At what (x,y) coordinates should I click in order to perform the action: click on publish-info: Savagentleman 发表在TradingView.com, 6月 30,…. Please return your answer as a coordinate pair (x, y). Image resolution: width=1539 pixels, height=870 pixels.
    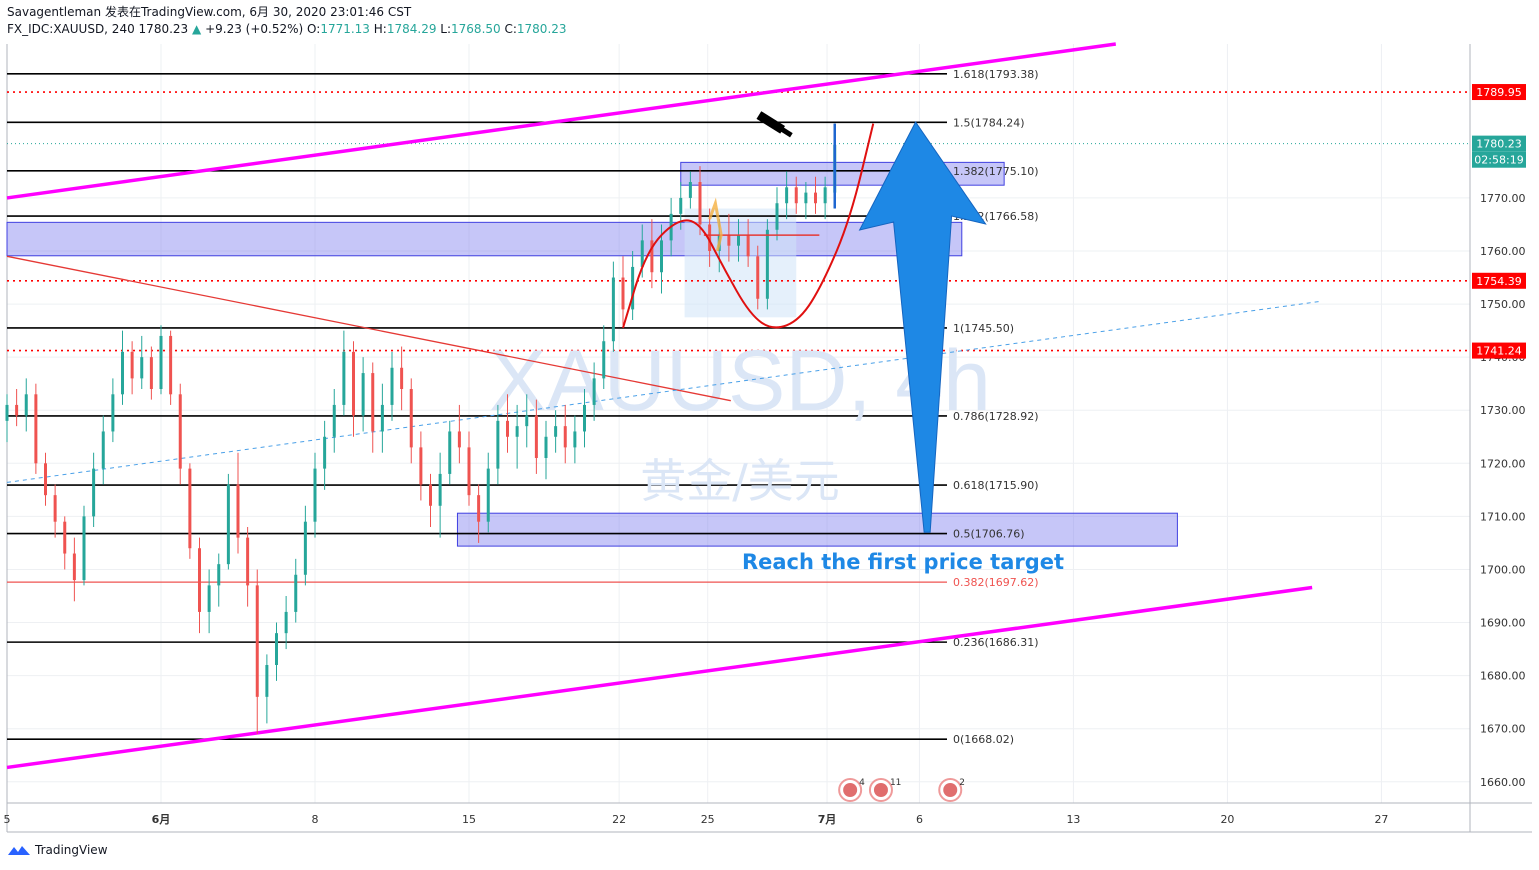
    Looking at the image, I should click on (287, 12).